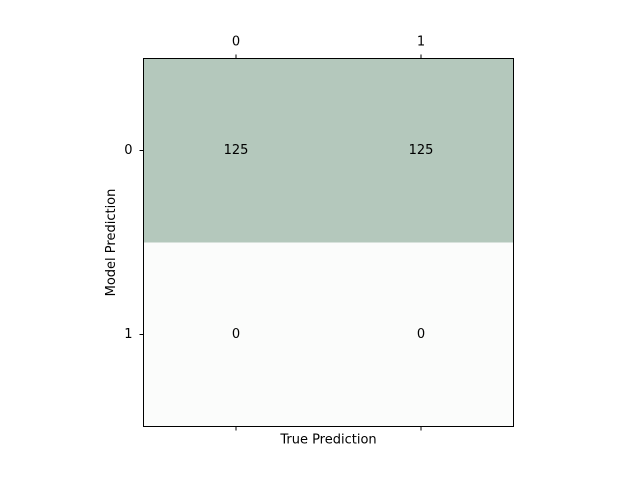  I want to click on x-tick-label-0: 0, so click(236, 42).